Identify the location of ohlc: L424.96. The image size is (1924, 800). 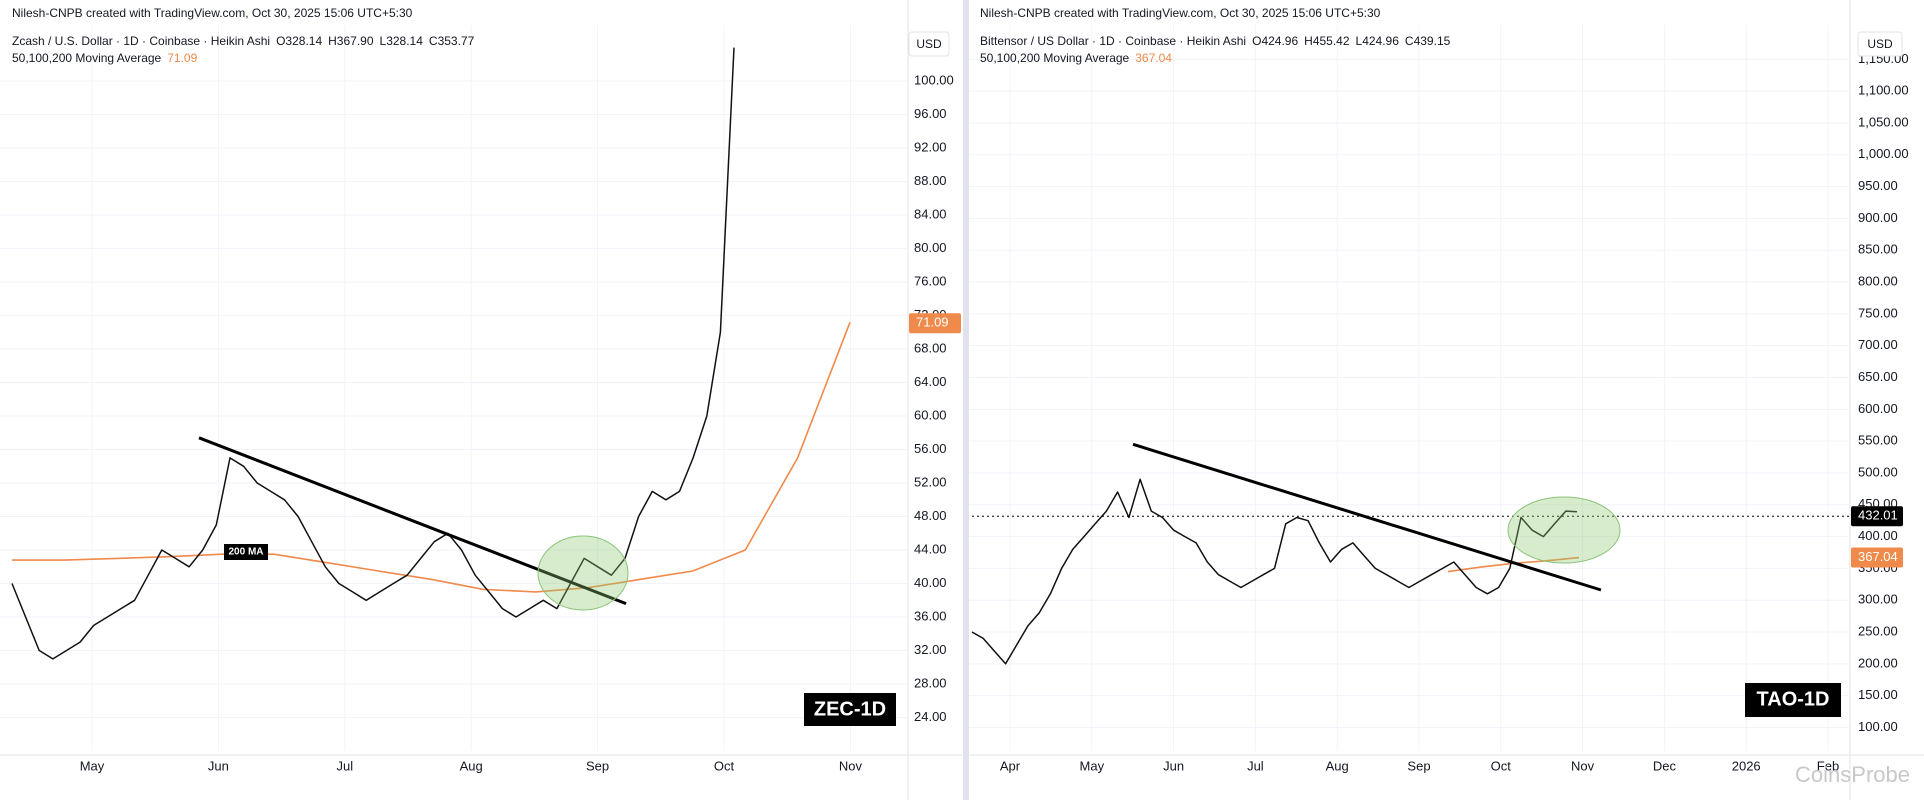
(1378, 41).